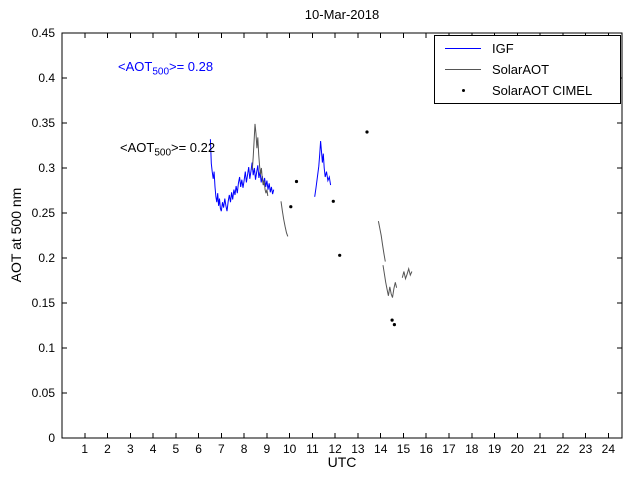  I want to click on igf-legend-marker, so click(463, 48).